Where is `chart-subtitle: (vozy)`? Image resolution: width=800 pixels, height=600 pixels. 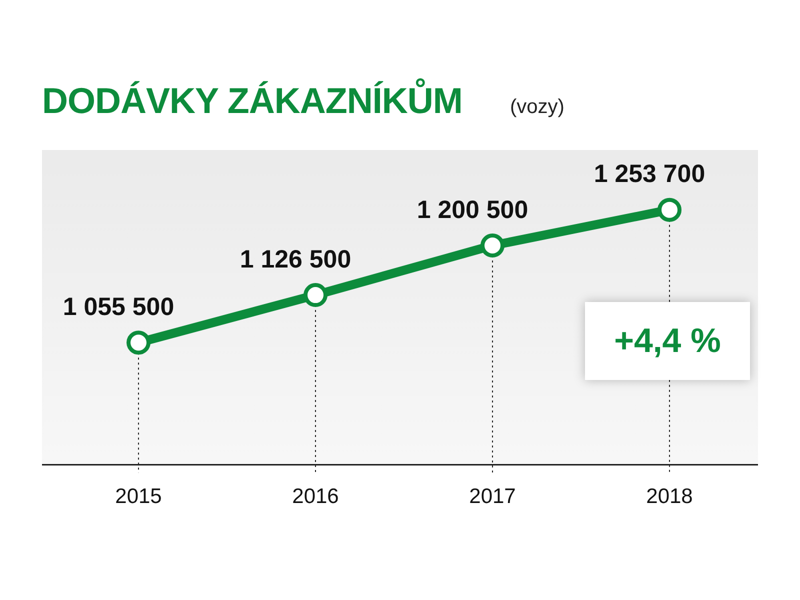 chart-subtitle: (vozy) is located at coordinates (537, 107).